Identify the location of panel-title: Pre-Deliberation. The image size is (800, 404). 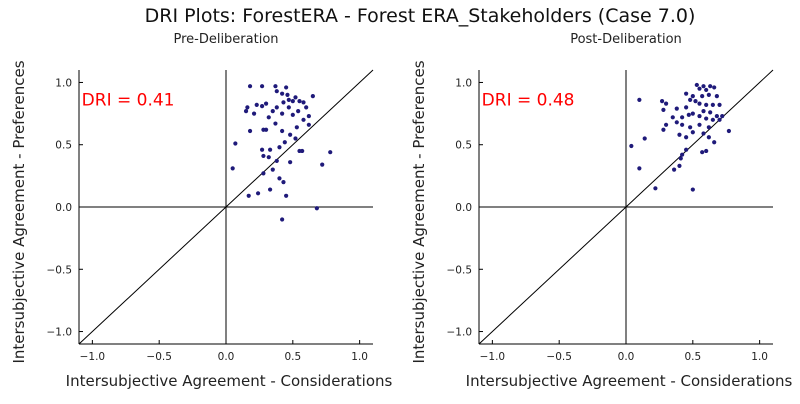
(225, 39).